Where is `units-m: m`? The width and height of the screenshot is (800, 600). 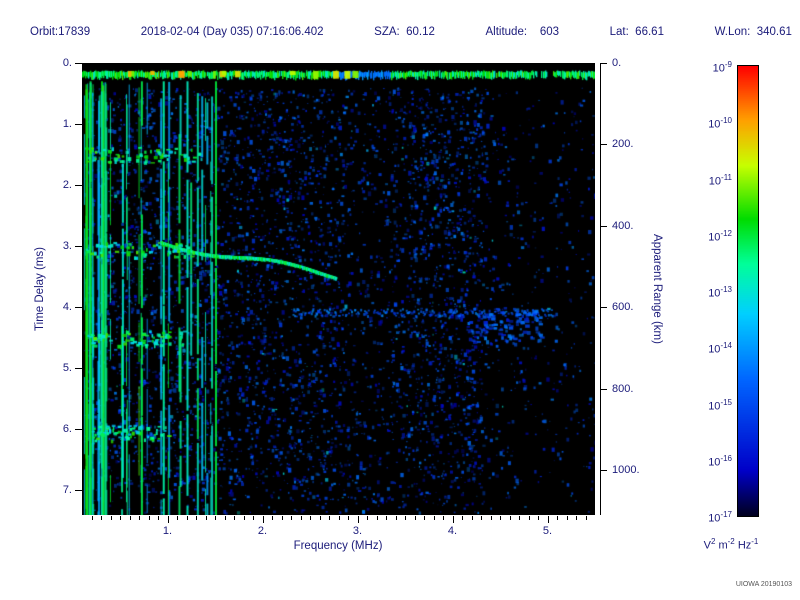 units-m: m is located at coordinates (723, 545).